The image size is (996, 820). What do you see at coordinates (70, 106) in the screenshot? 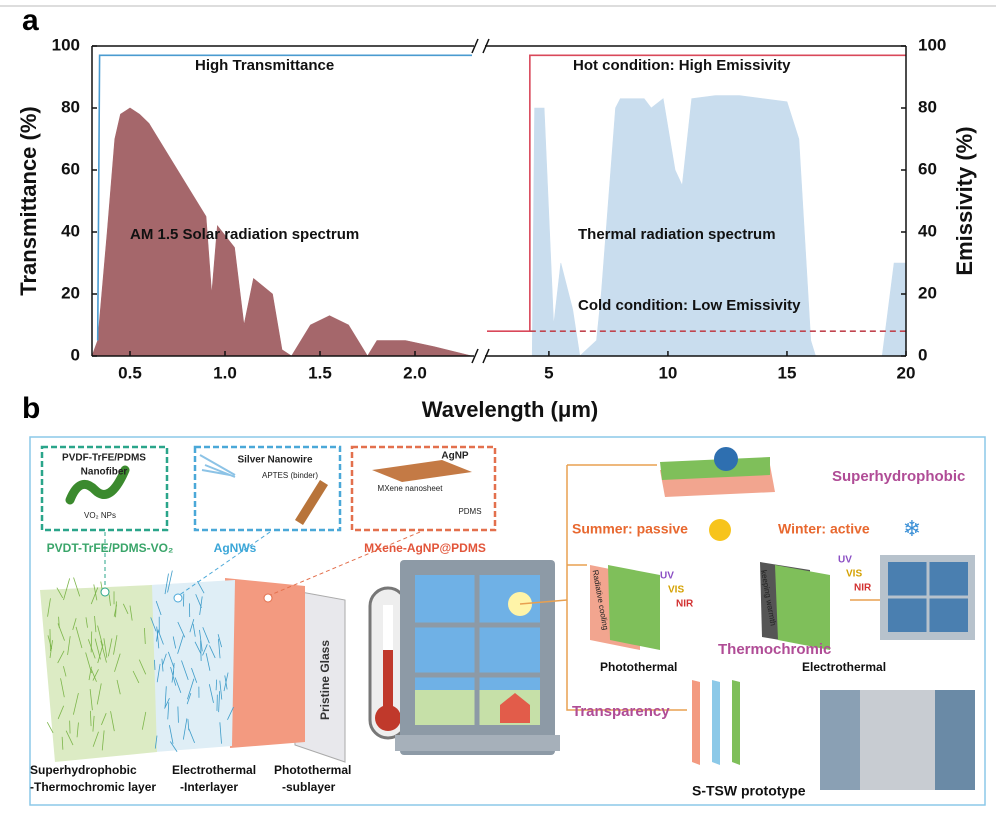
I see `y-tick-label: 80` at bounding box center [70, 106].